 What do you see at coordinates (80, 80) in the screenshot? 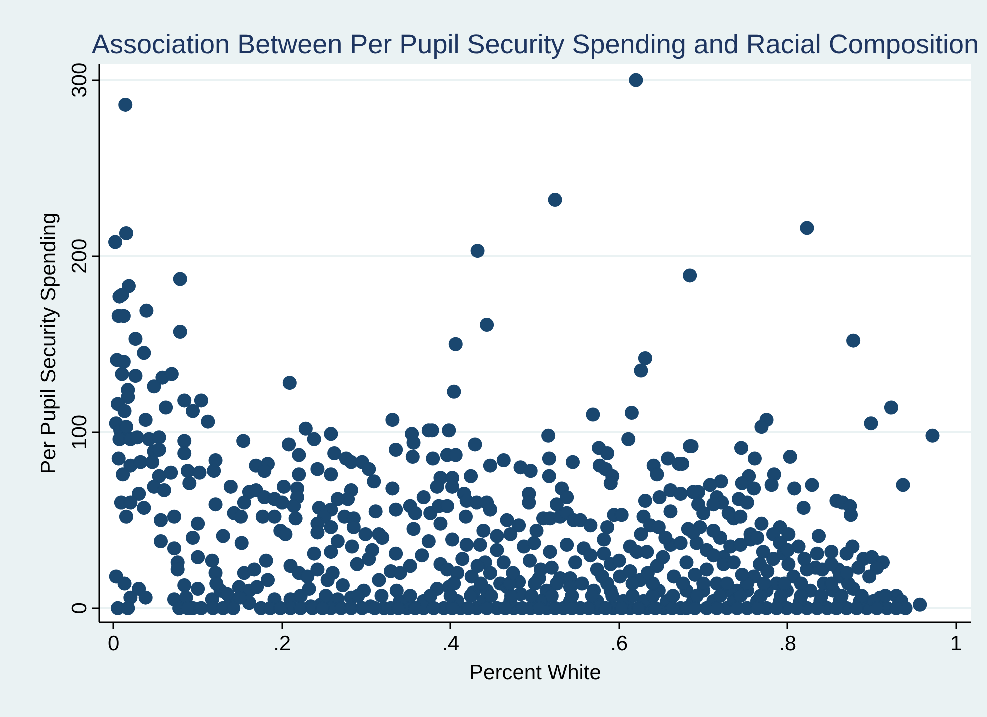
I see `y-tick-label: 300` at bounding box center [80, 80].